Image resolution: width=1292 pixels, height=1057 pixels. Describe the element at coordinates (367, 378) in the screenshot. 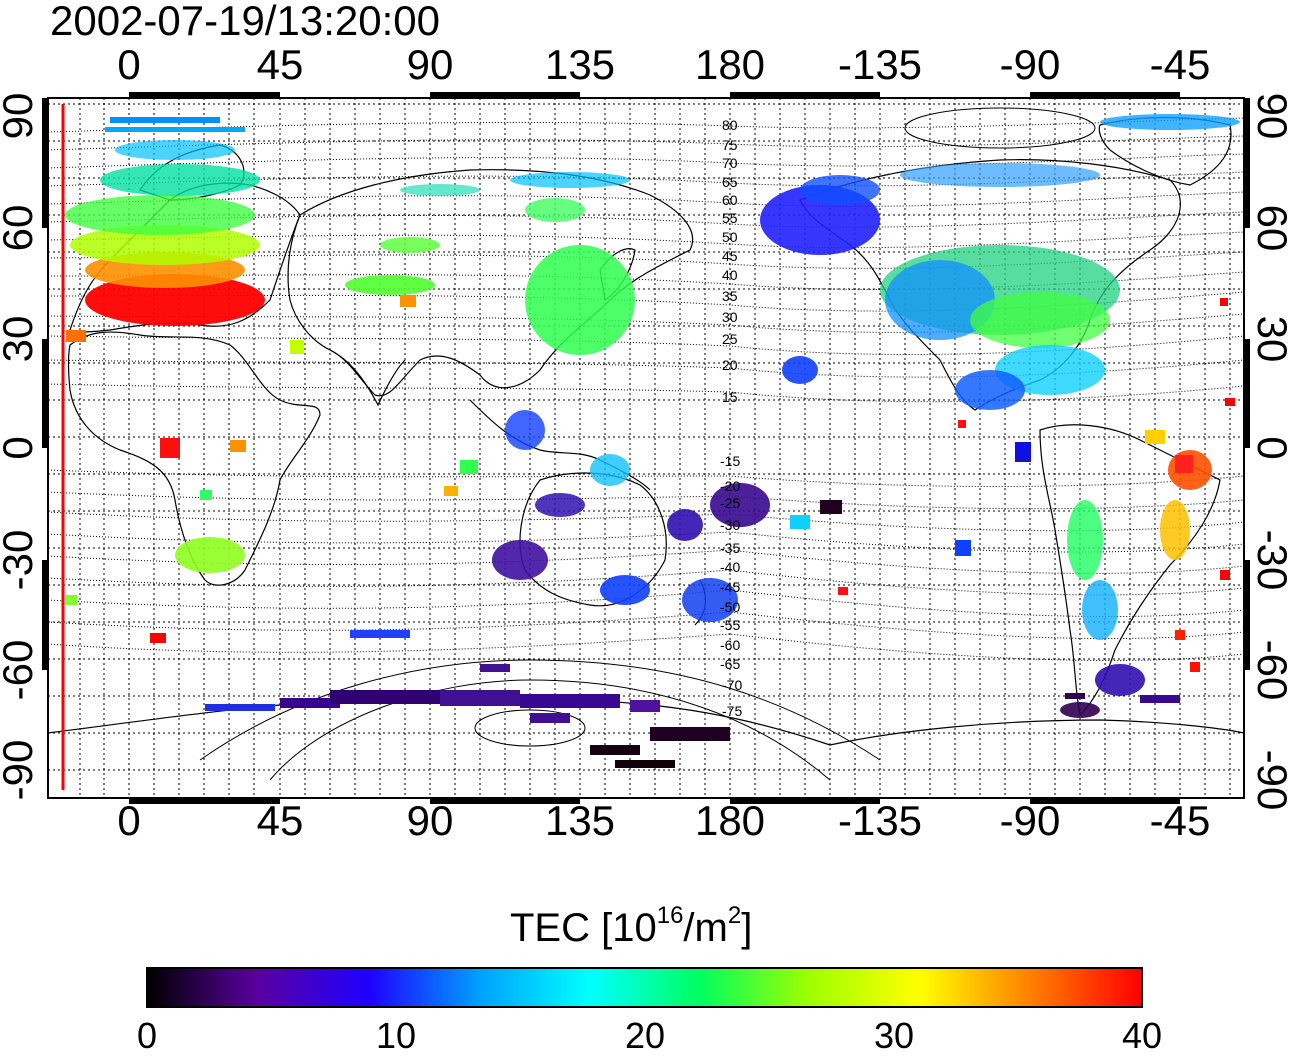

I see `coast-india` at that location.